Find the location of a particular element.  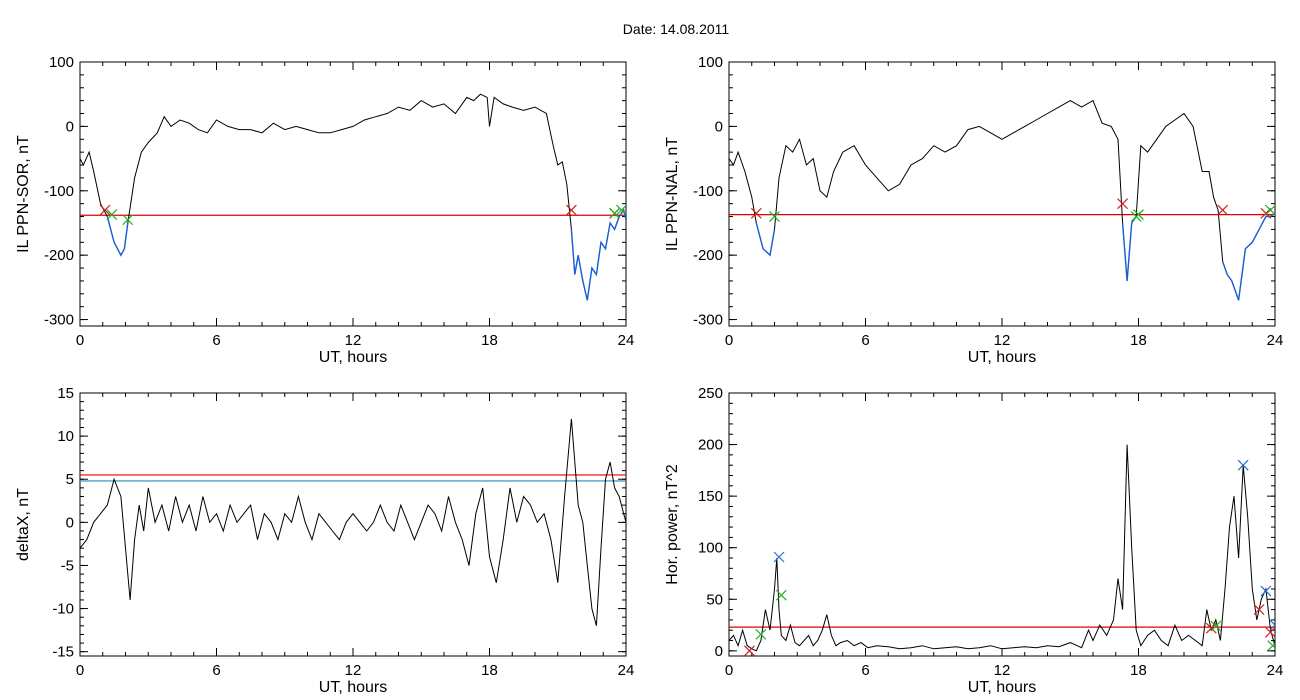

y-tick-label: 15 is located at coordinates (65, 393).